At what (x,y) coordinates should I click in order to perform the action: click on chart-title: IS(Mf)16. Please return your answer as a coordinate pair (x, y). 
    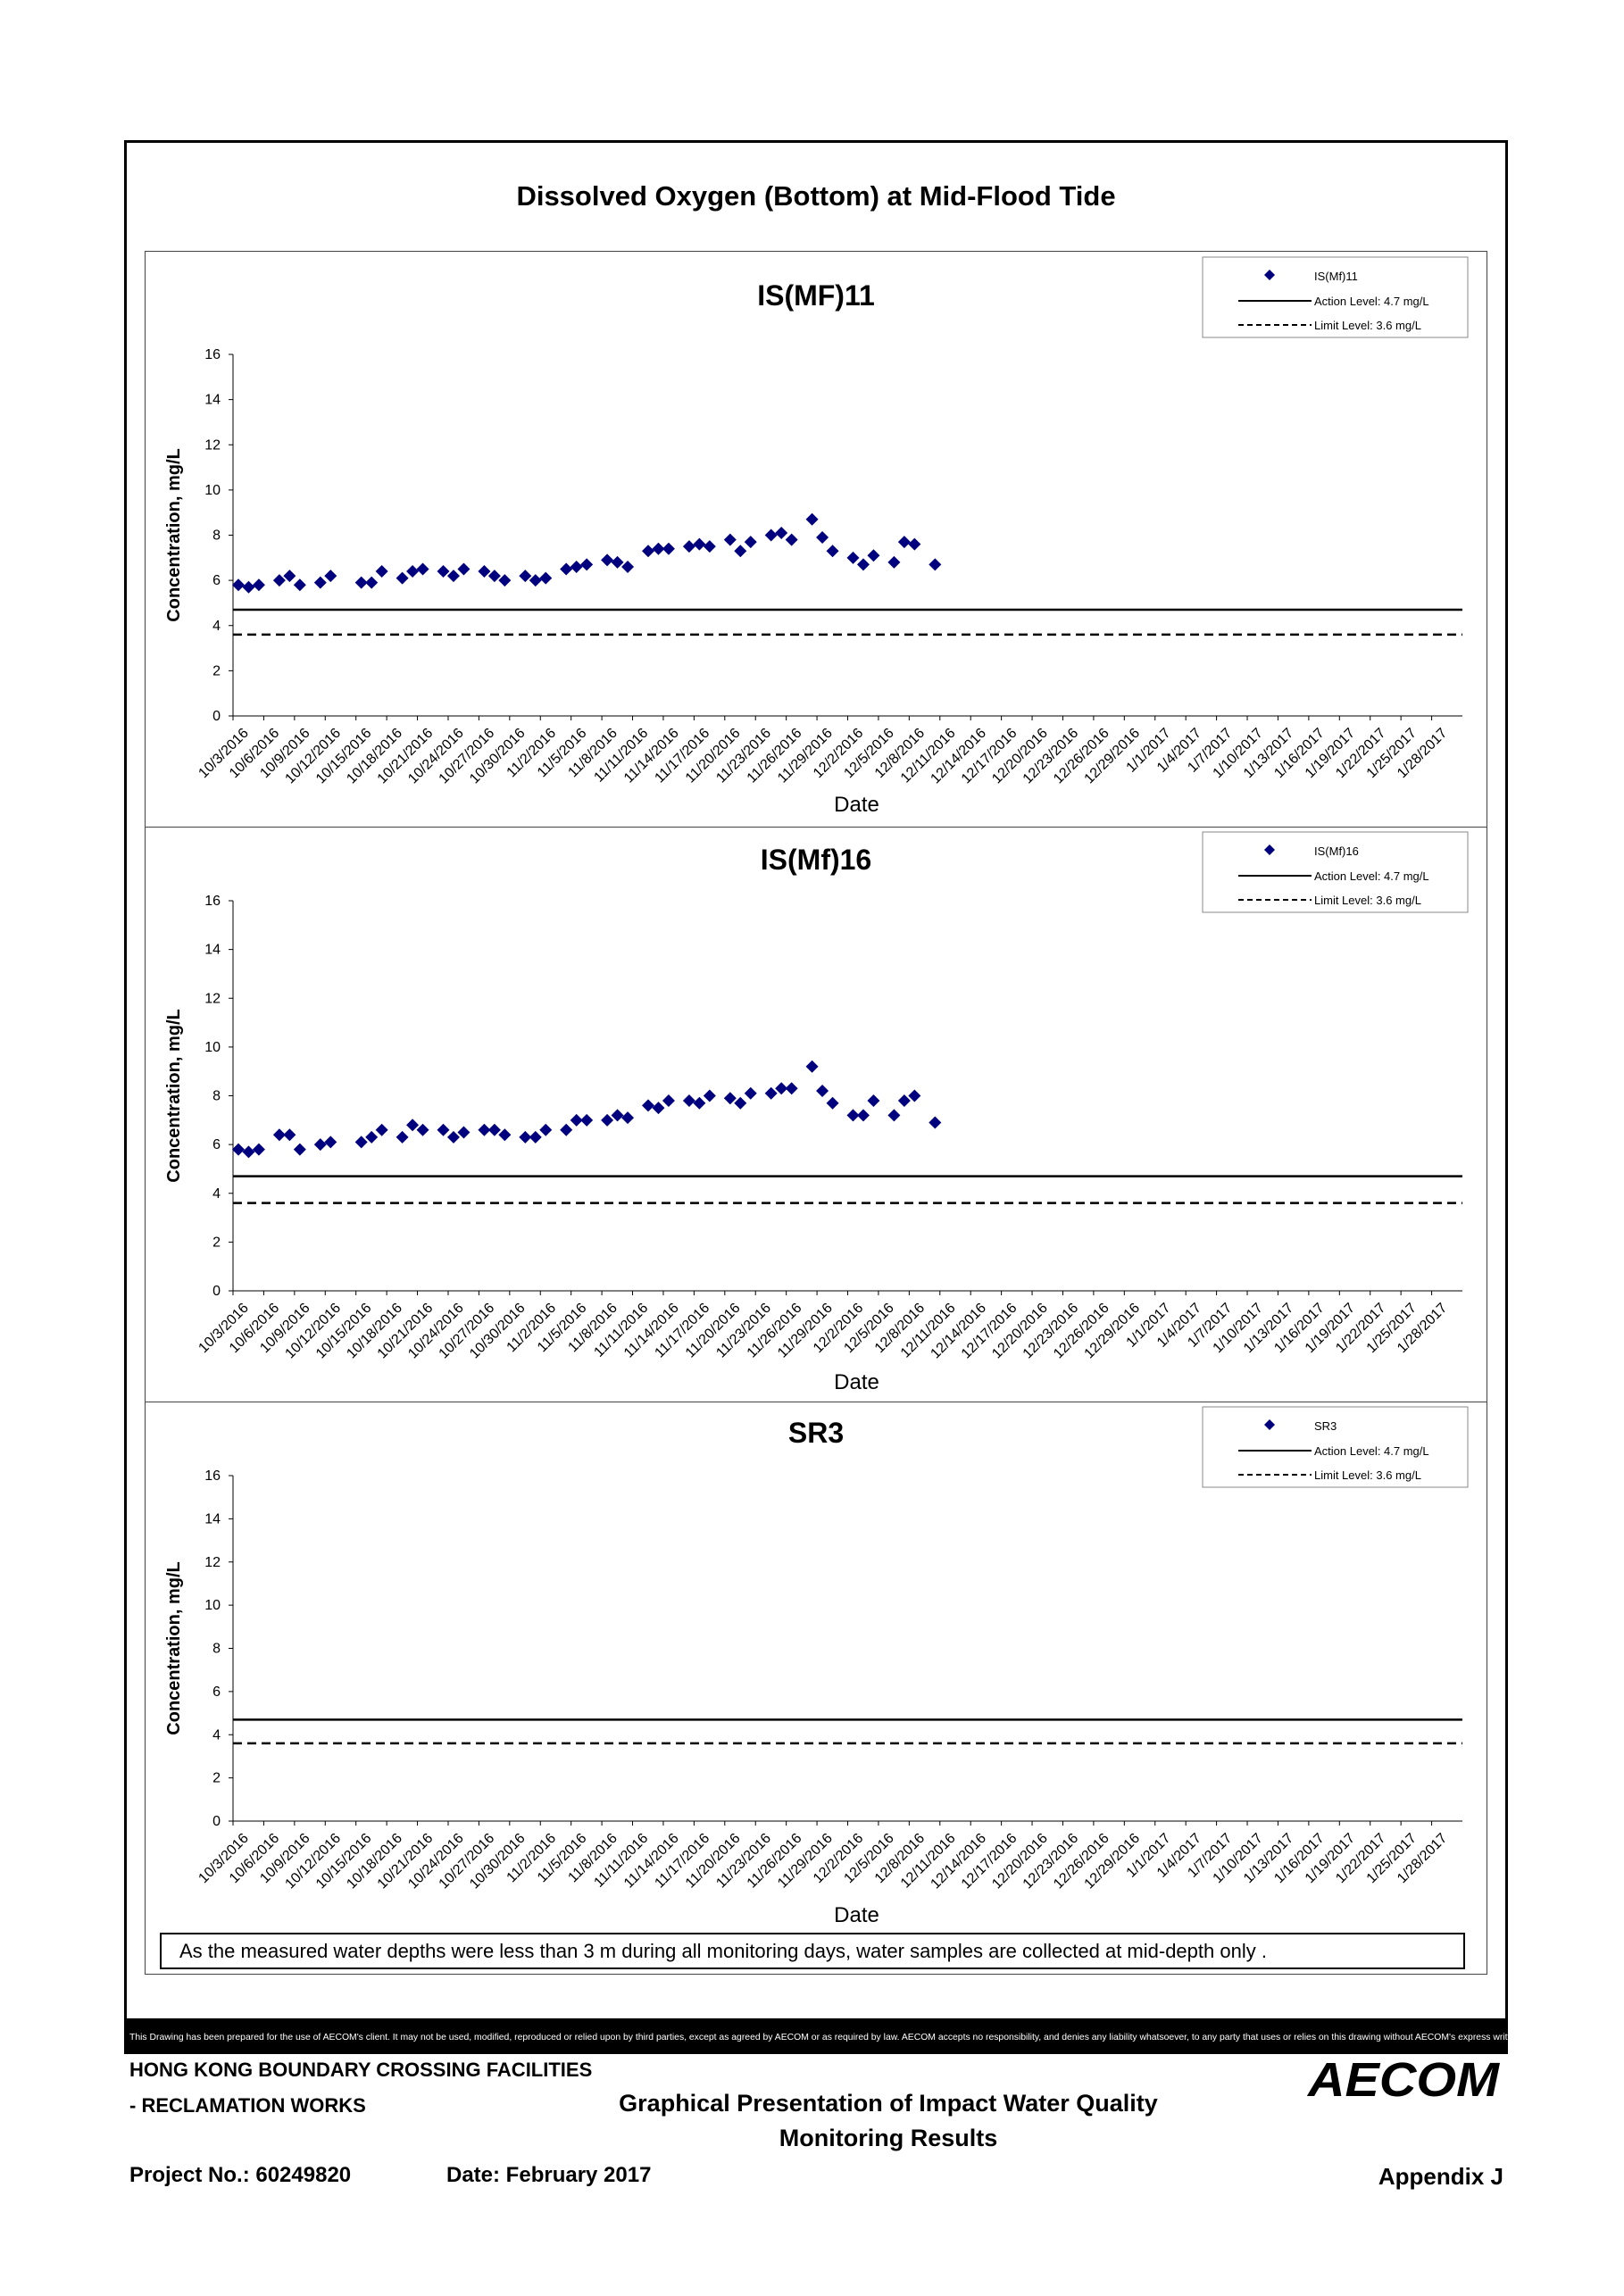
    Looking at the image, I should click on (816, 860).